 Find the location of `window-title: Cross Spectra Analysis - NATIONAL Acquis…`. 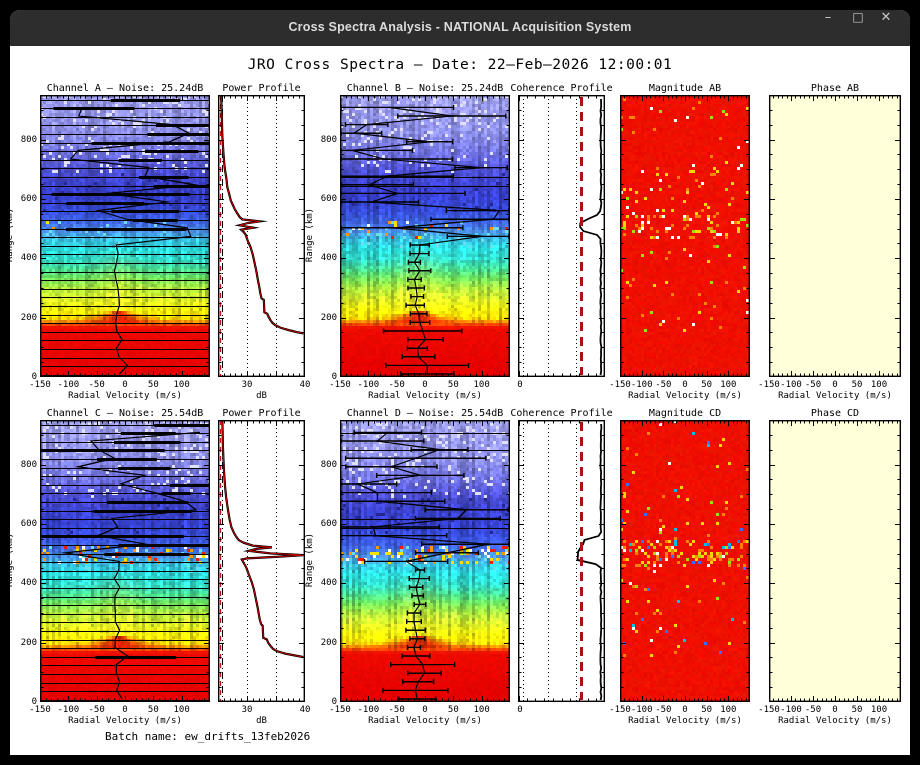

window-title: Cross Spectra Analysis - NATIONAL Acquis… is located at coordinates (460, 27).